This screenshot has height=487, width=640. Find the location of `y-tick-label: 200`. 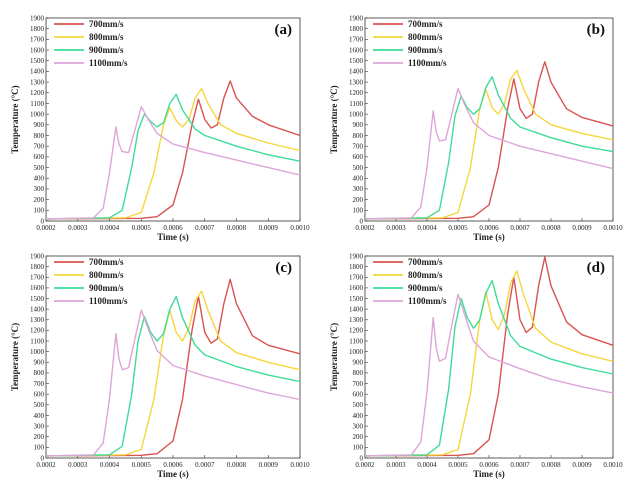

y-tick-label: 200 is located at coordinates (358, 200).